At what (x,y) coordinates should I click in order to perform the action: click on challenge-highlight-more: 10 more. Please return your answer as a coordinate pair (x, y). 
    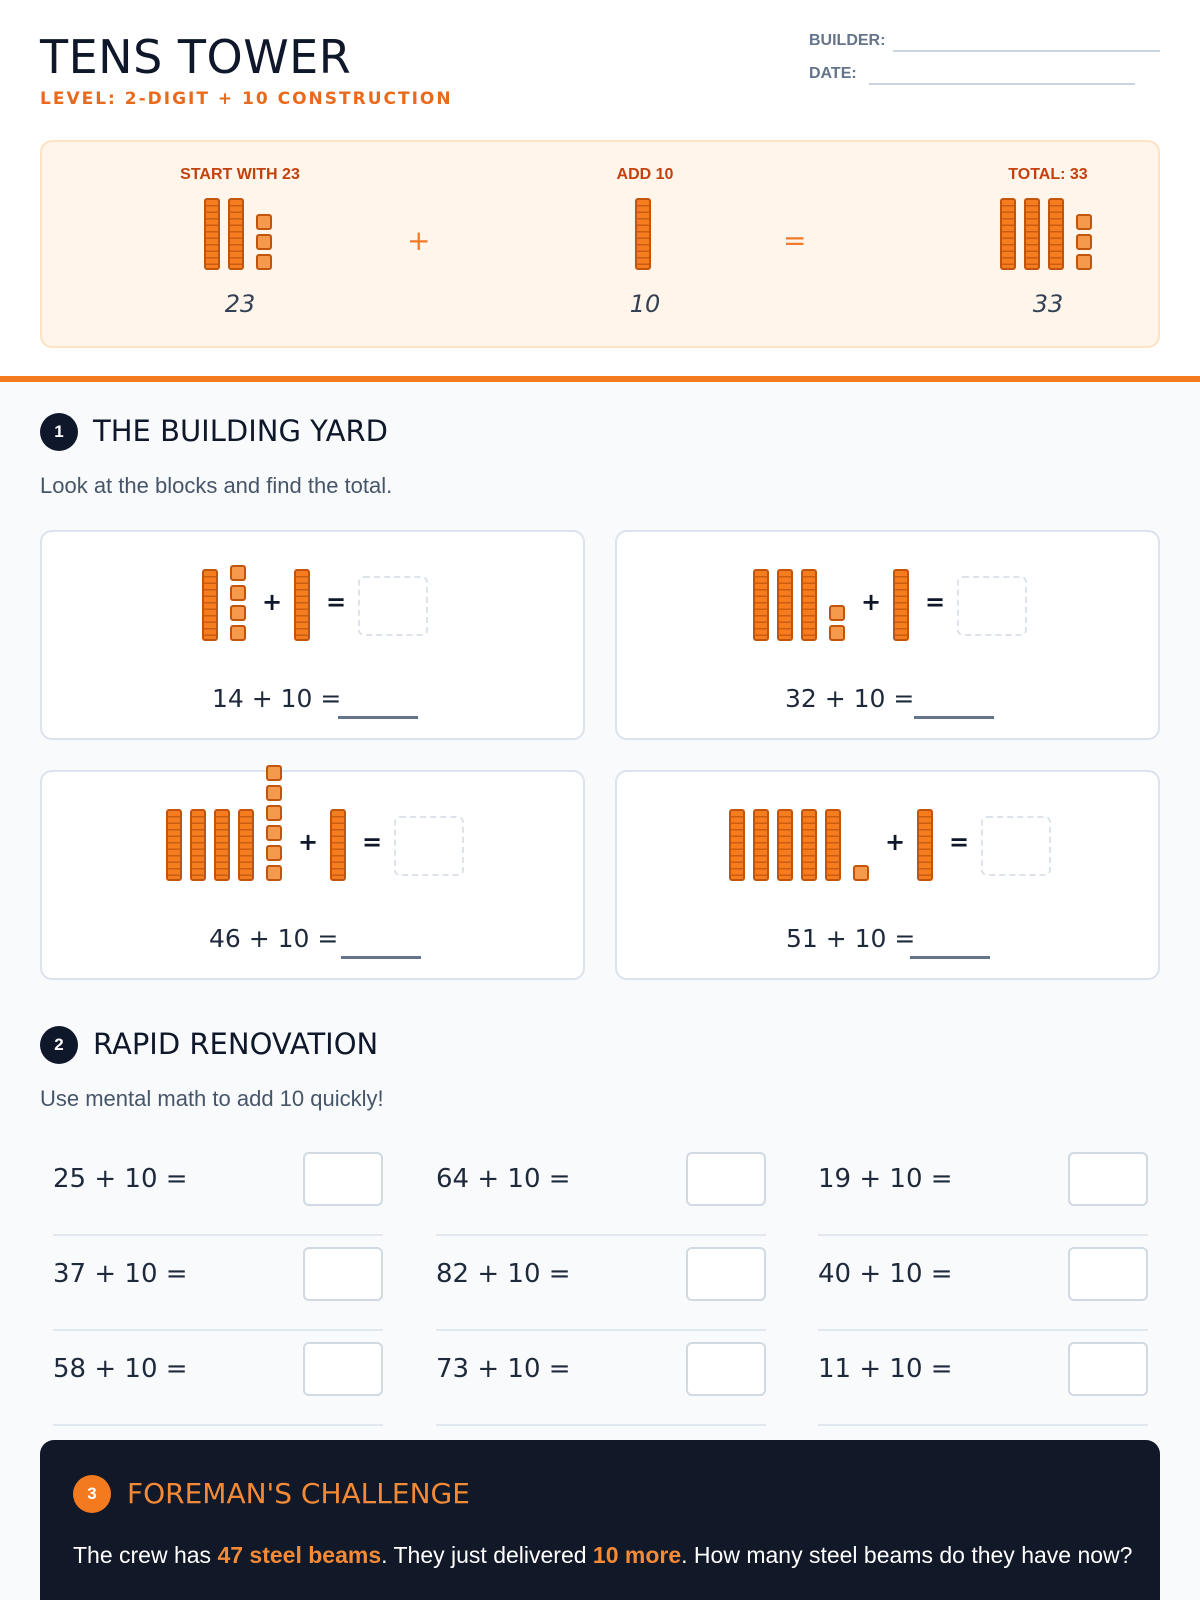
    Looking at the image, I should click on (637, 1555).